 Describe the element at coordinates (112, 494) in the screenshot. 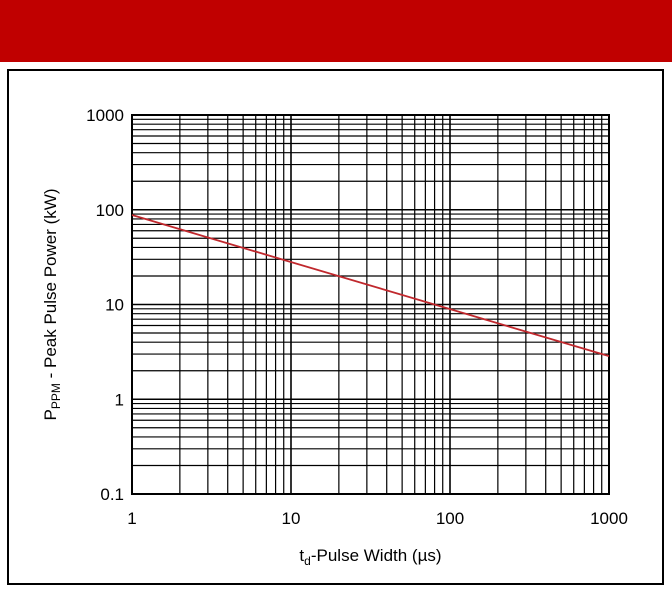

I see `y-tick-label: 0.1` at that location.